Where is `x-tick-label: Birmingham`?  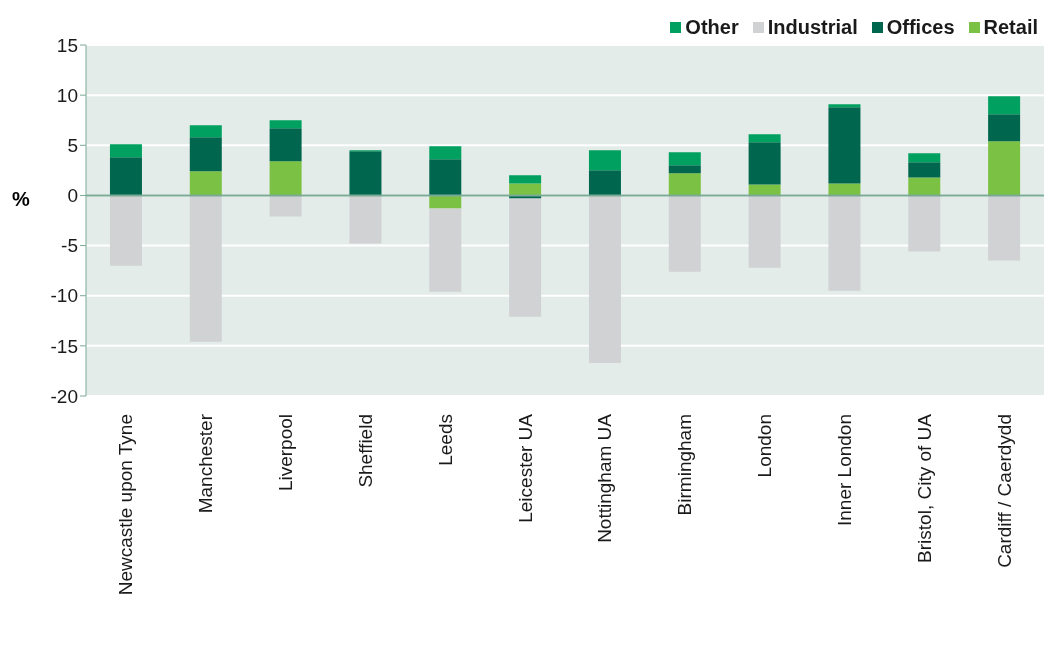 x-tick-label: Birmingham is located at coordinates (685, 465).